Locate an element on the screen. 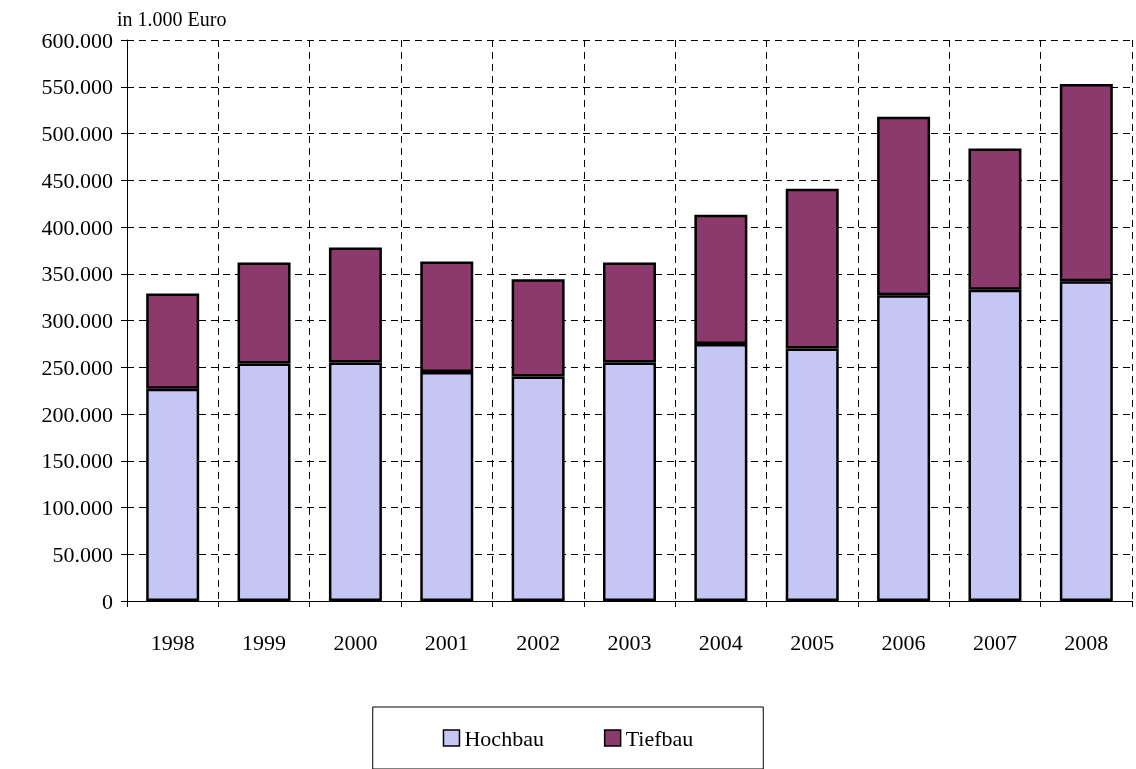 The width and height of the screenshot is (1136, 769). legend-label: Tiefbau is located at coordinates (659, 738).